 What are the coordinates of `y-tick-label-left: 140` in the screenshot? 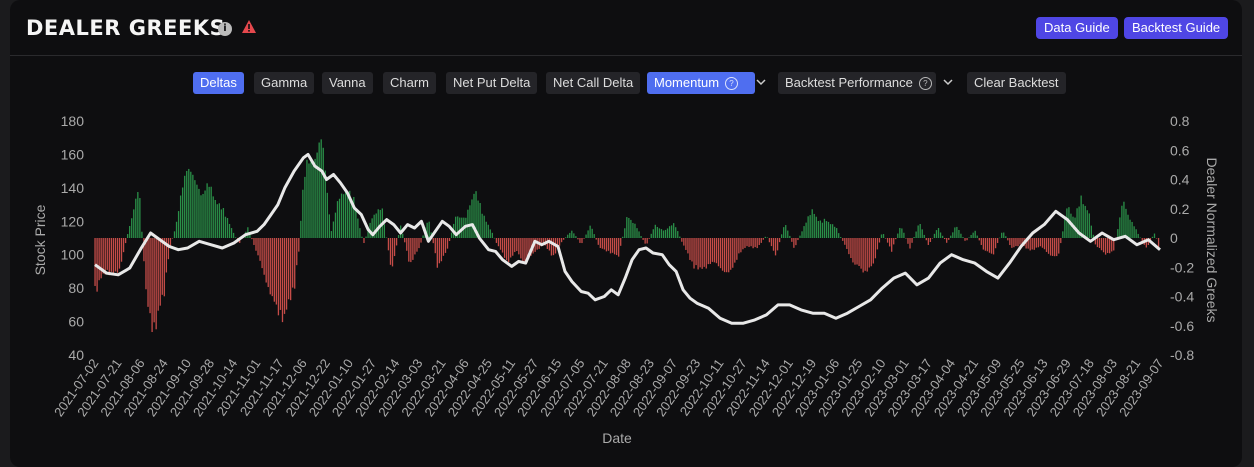 It's located at (73, 188).